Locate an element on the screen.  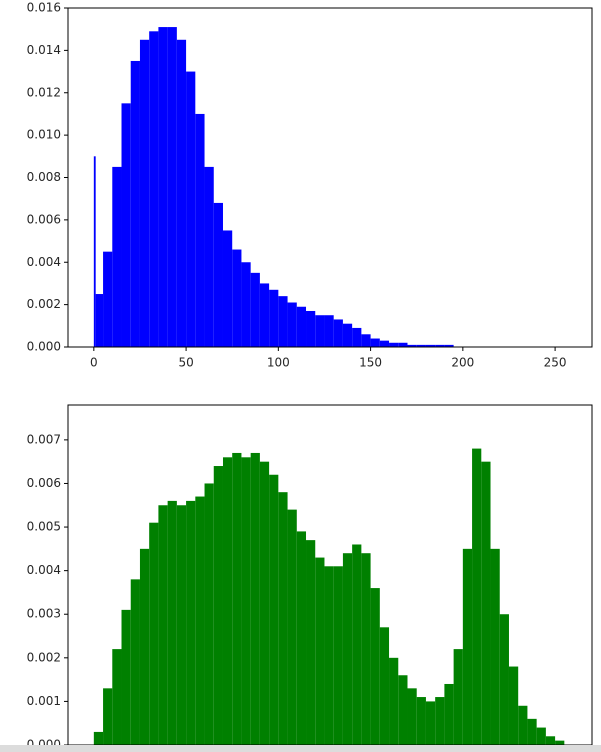
y-tick-label: 0.014 is located at coordinates (44, 50).